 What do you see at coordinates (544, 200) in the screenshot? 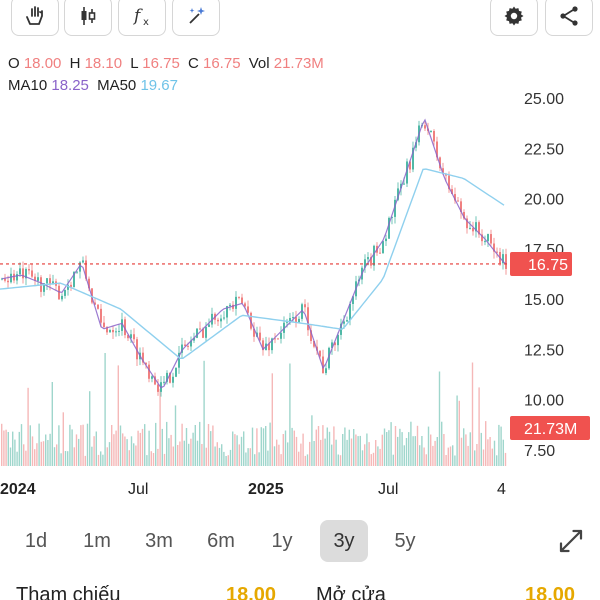
I see `y-tick-label: 20.00` at bounding box center [544, 200].